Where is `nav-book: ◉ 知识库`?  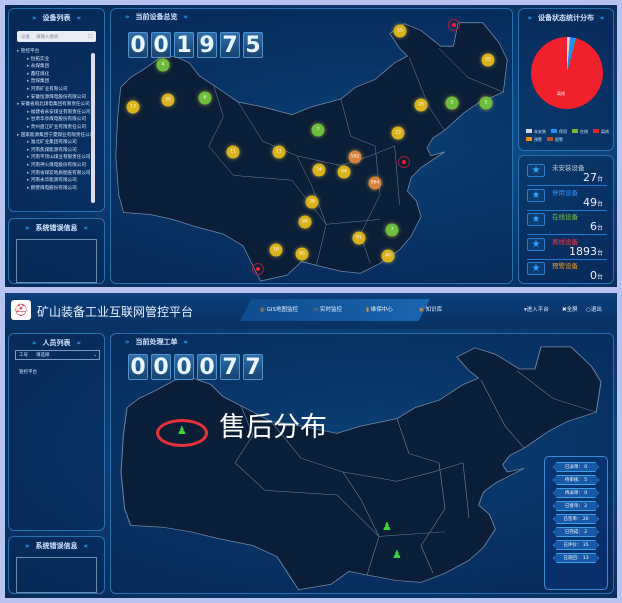 nav-book: ◉ 知识库 is located at coordinates (430, 309).